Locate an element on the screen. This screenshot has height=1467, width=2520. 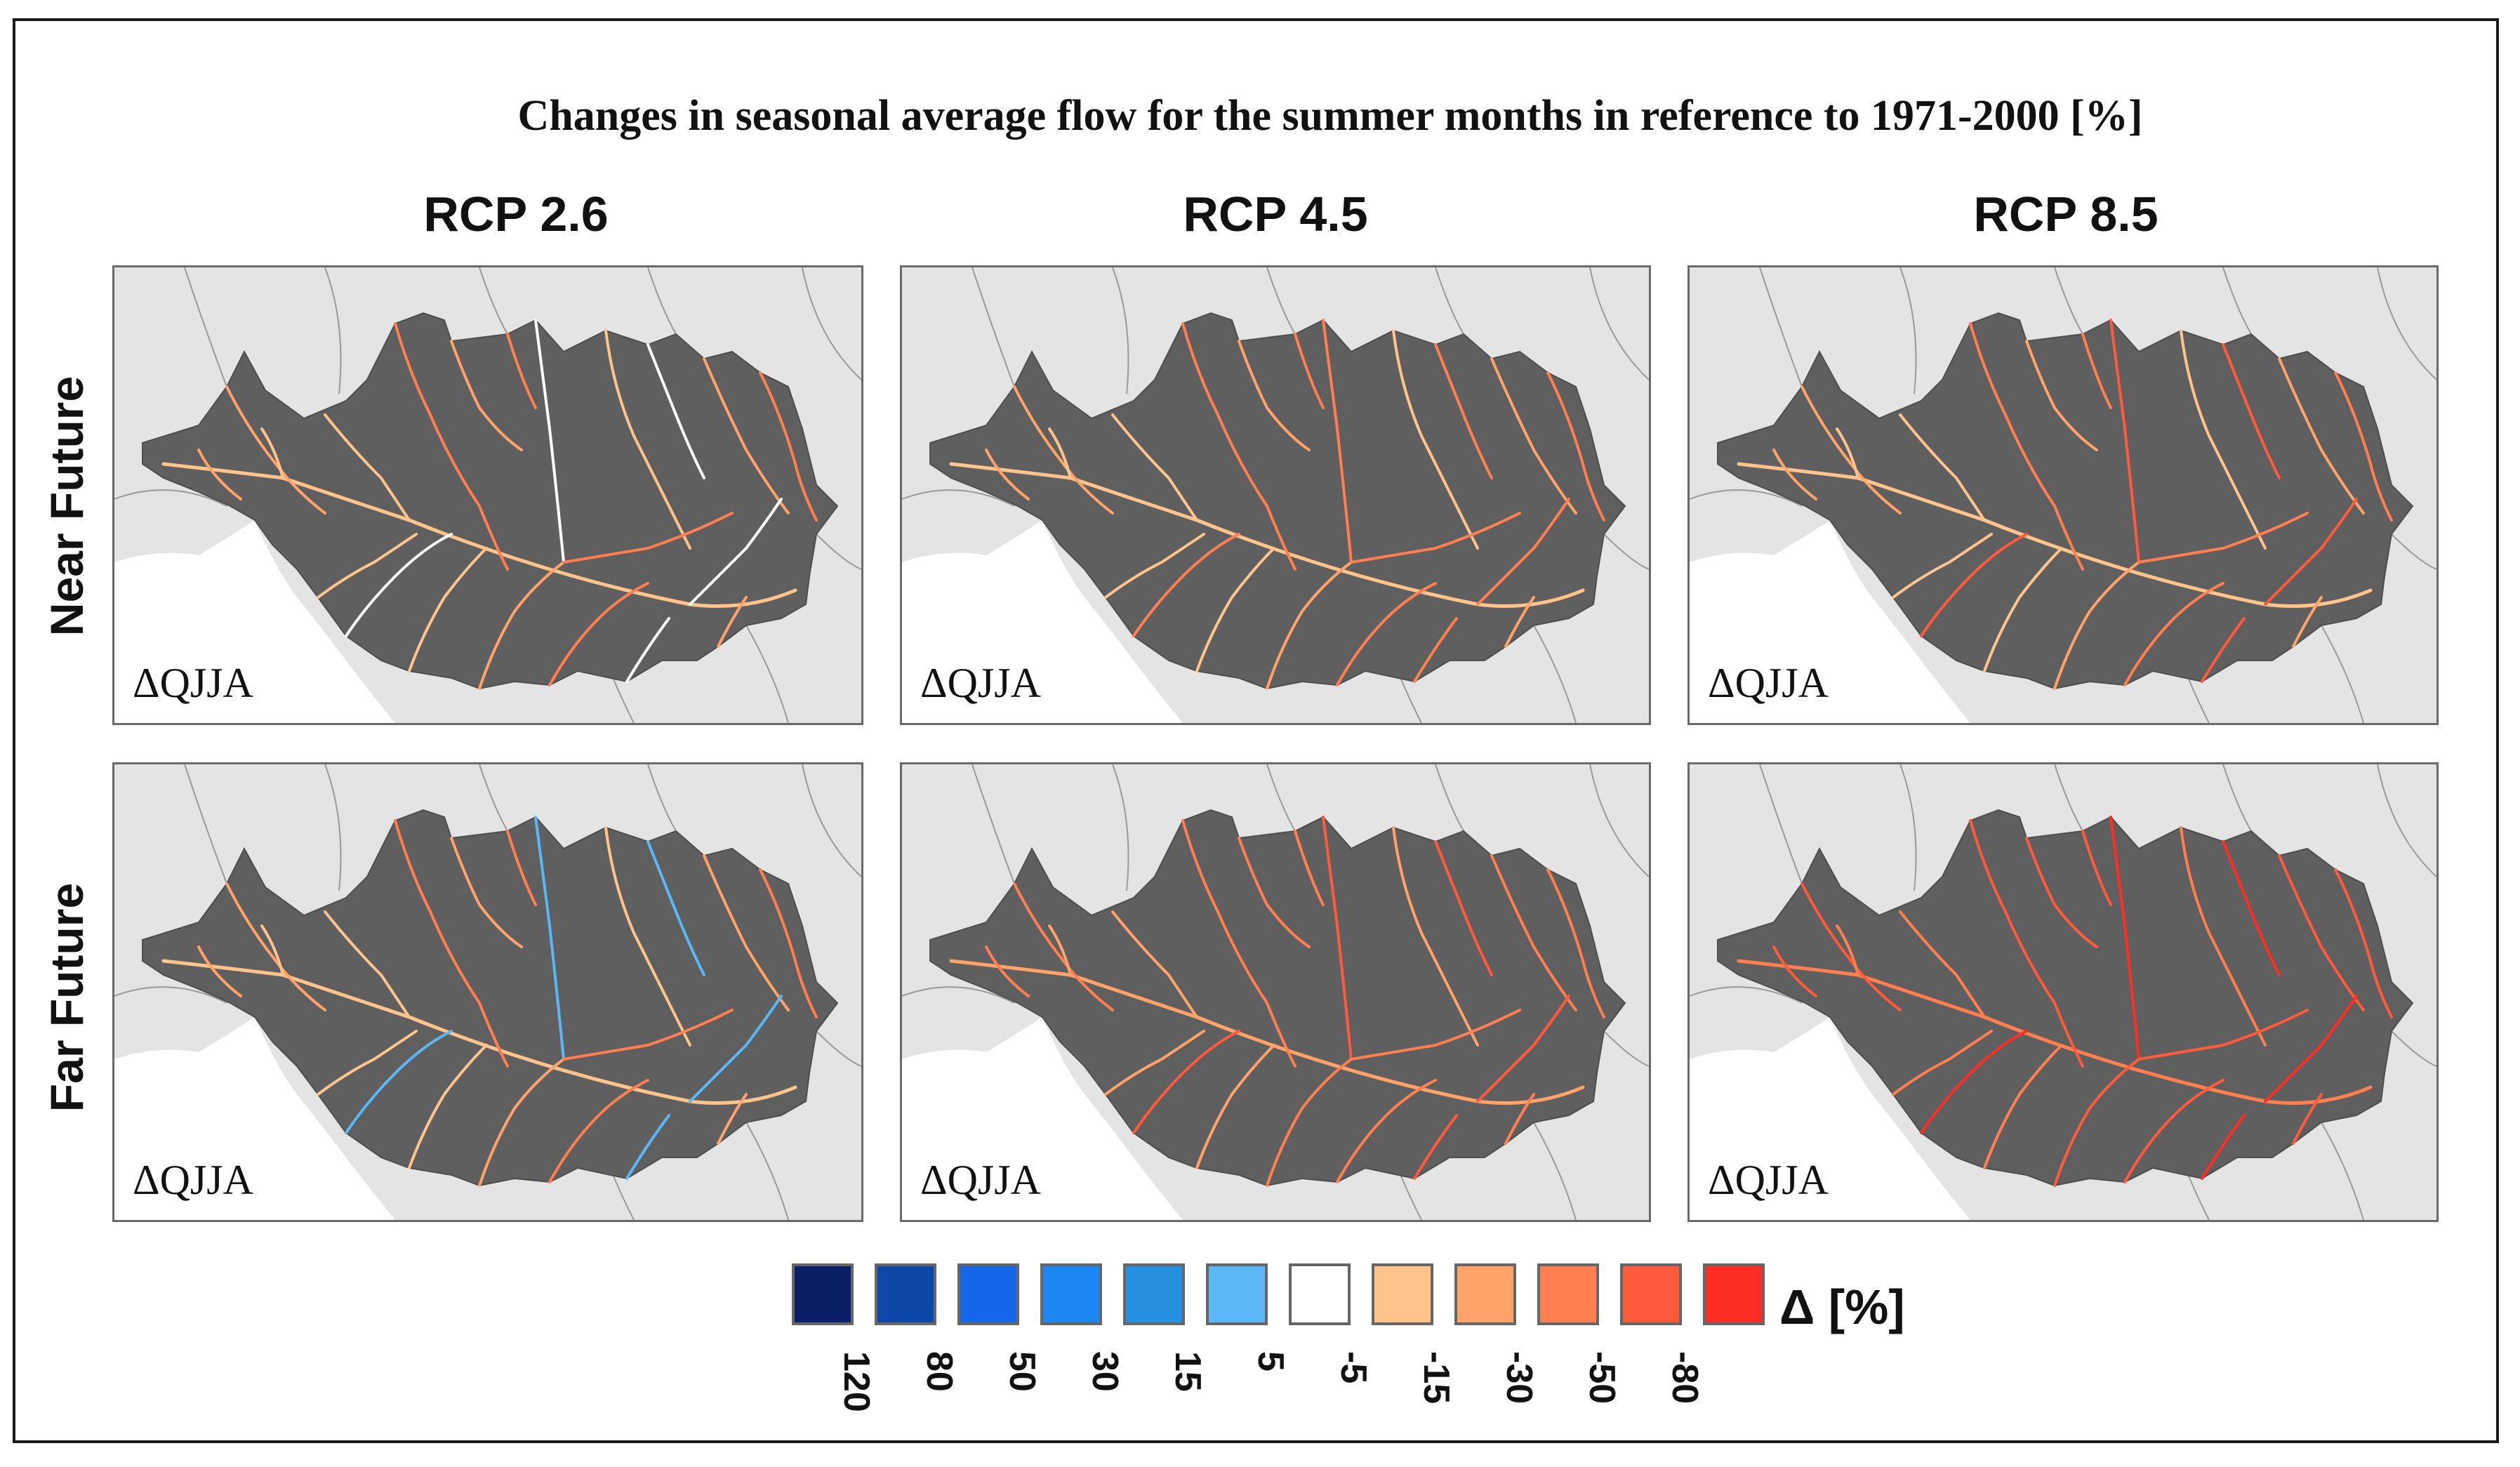
legend-tick-label: -50 is located at coordinates (1601, 1378).